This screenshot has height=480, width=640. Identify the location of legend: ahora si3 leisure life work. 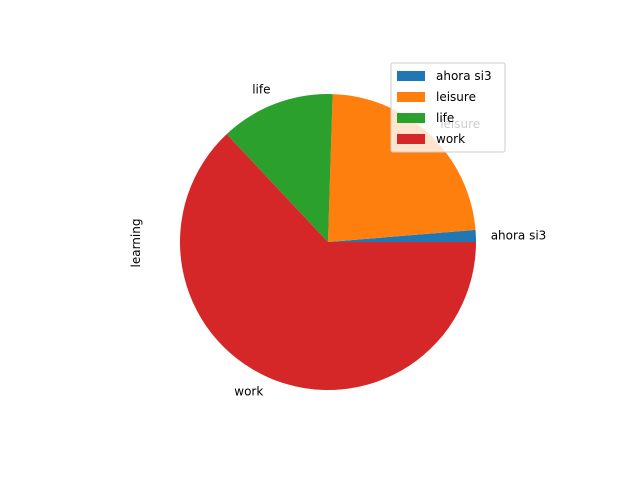
(448, 107).